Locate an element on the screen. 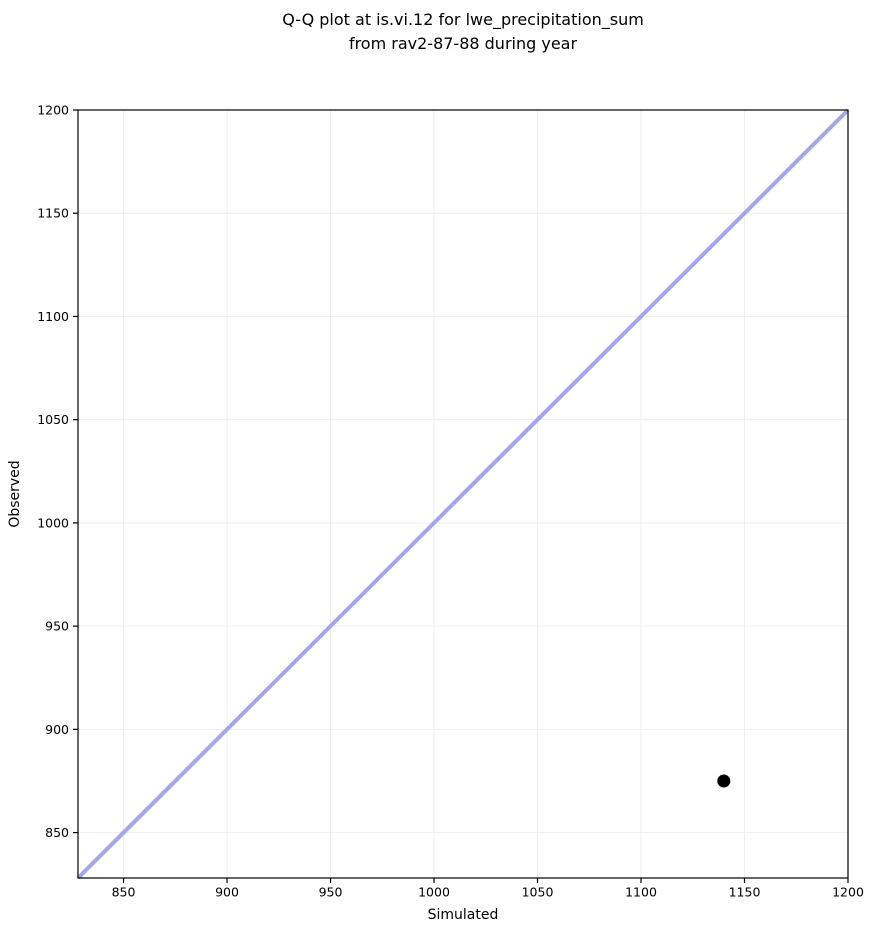 The width and height of the screenshot is (874, 934). y-tick-label: 850 is located at coordinates (57, 832).